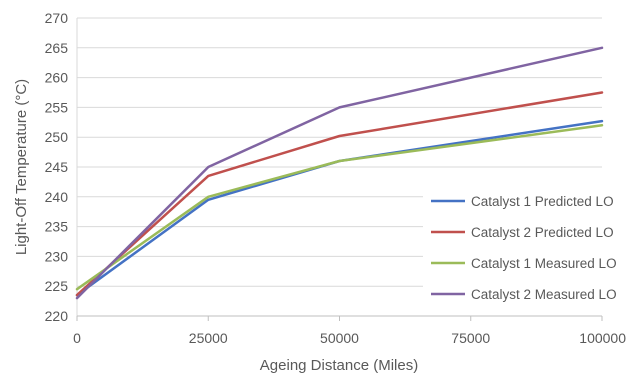  I want to click on x-axis-title: Ageing Distance (Miles), so click(339, 365).